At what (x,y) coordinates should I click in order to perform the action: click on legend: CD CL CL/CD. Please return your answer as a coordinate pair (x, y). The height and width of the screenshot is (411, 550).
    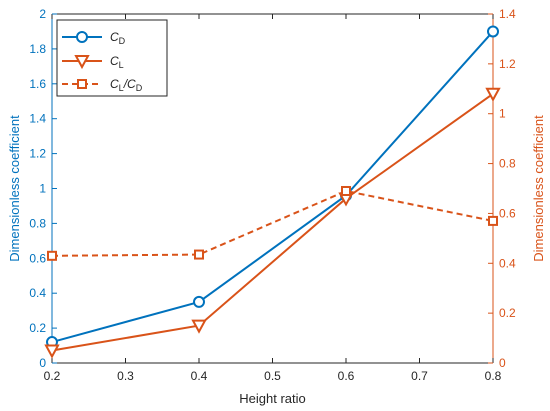
    Looking at the image, I should click on (112, 58).